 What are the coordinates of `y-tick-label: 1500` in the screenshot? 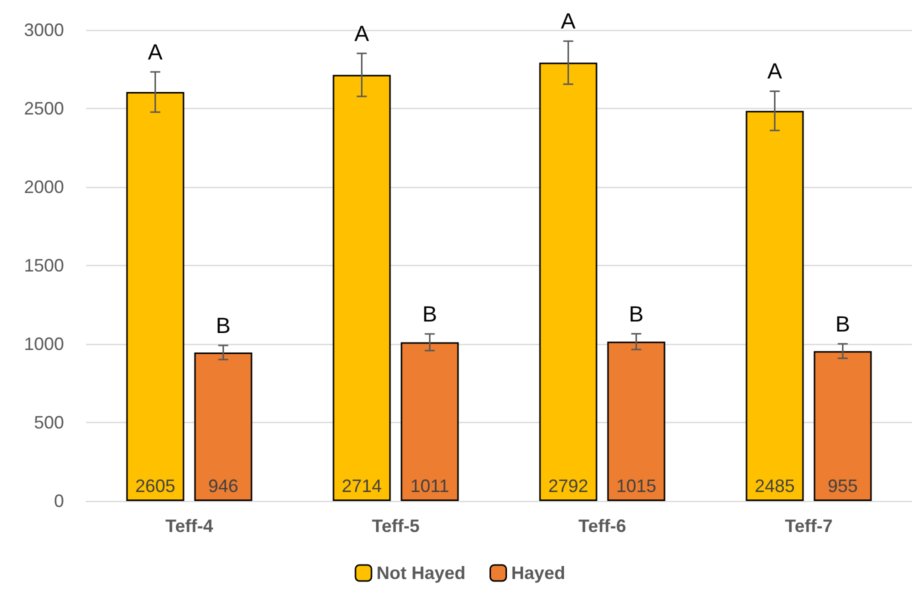 It's located at (44, 266).